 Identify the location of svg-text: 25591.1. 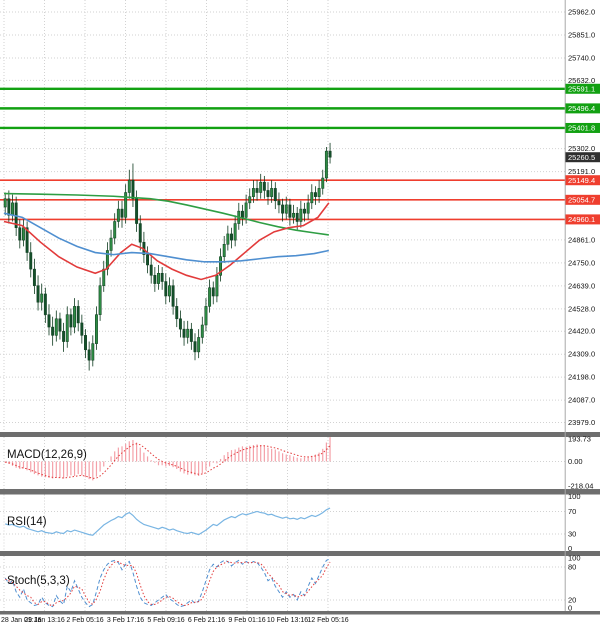
(581, 88).